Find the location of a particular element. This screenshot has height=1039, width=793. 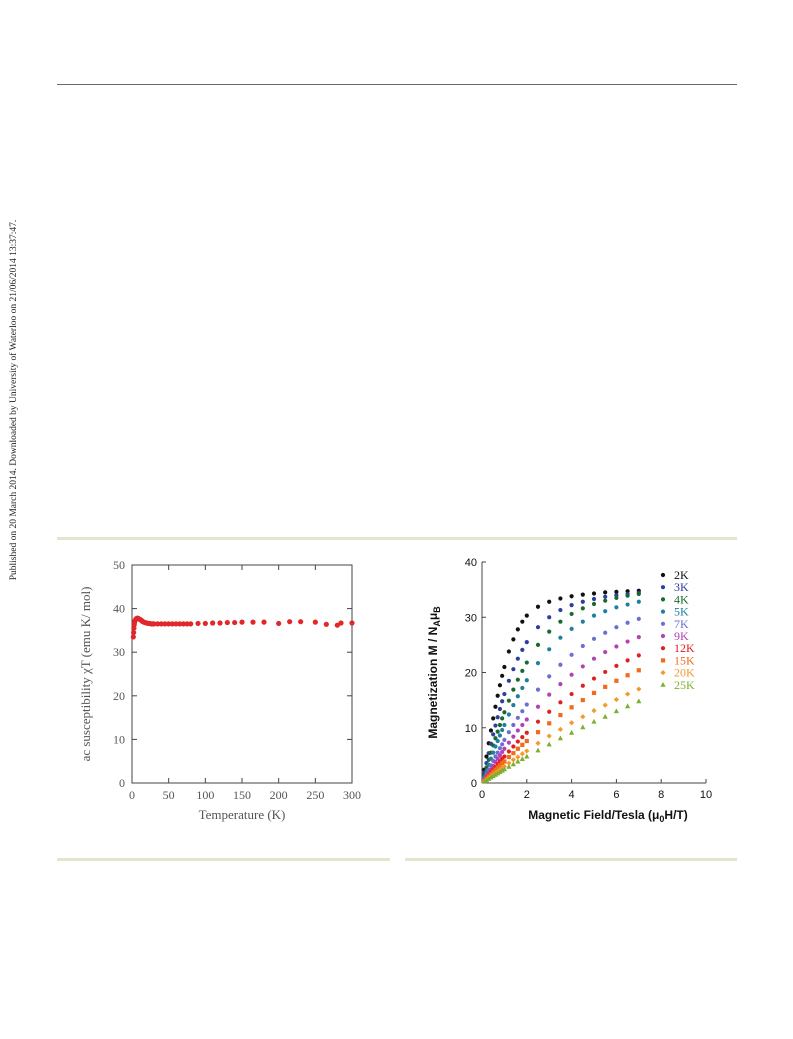

x-axis-label: Magnetic Field/Tesla (μ0H/T) is located at coordinates (608, 816).